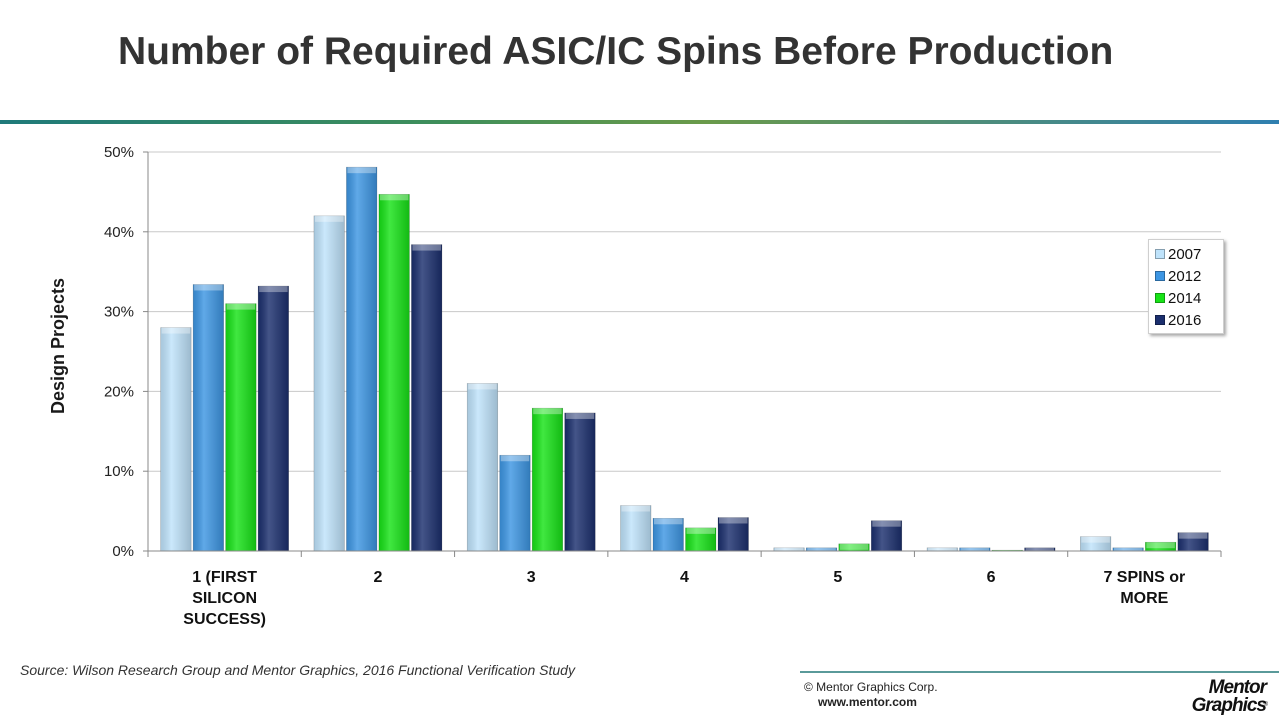 This screenshot has width=1279, height=720. What do you see at coordinates (119, 312) in the screenshot?
I see `y-tick-label: 30%` at bounding box center [119, 312].